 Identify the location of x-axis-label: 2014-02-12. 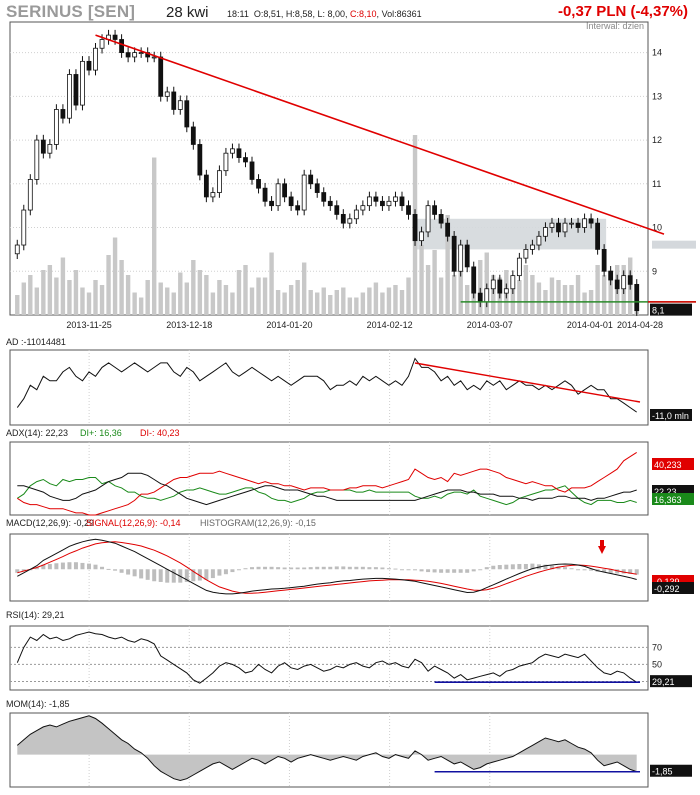
(390, 325).